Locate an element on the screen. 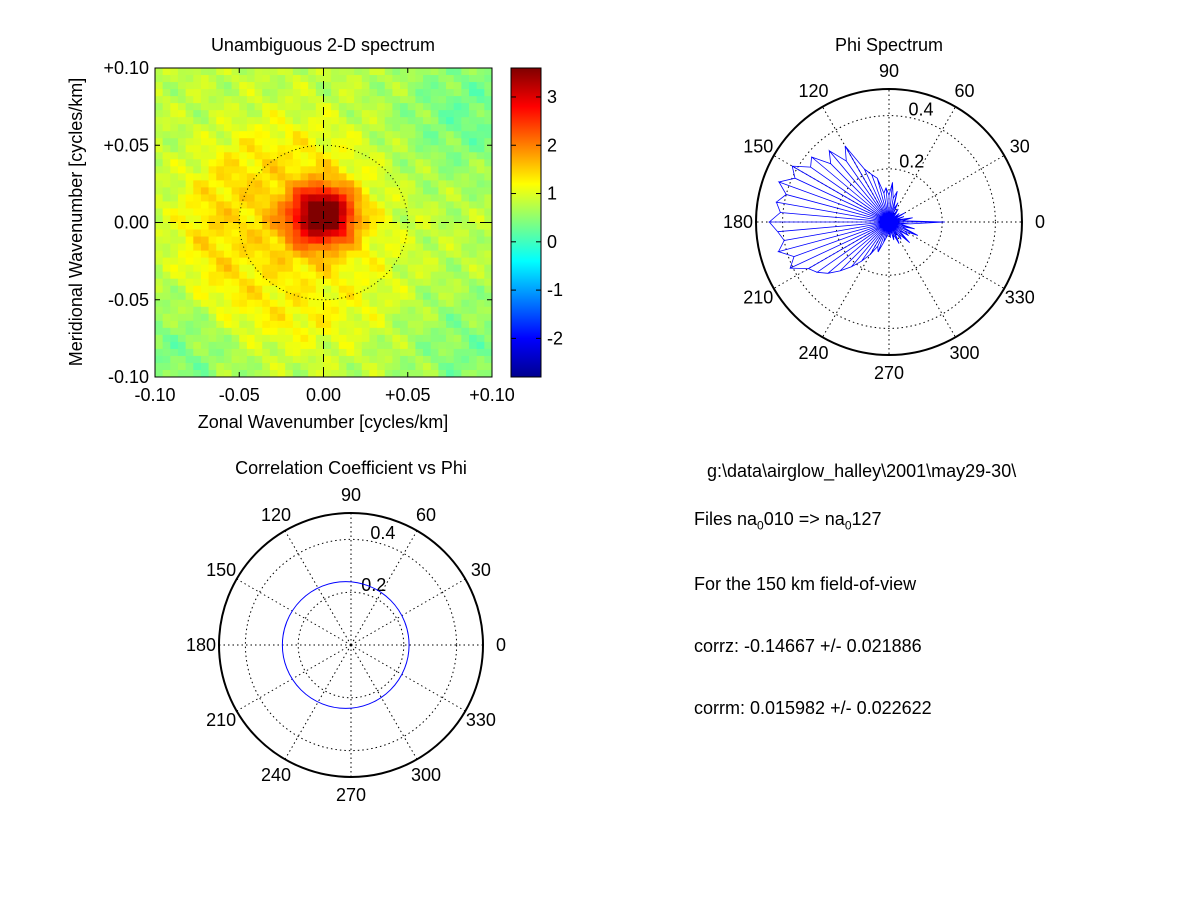 The image size is (1200, 900). colorbar-tick-label: -2 is located at coordinates (555, 338).